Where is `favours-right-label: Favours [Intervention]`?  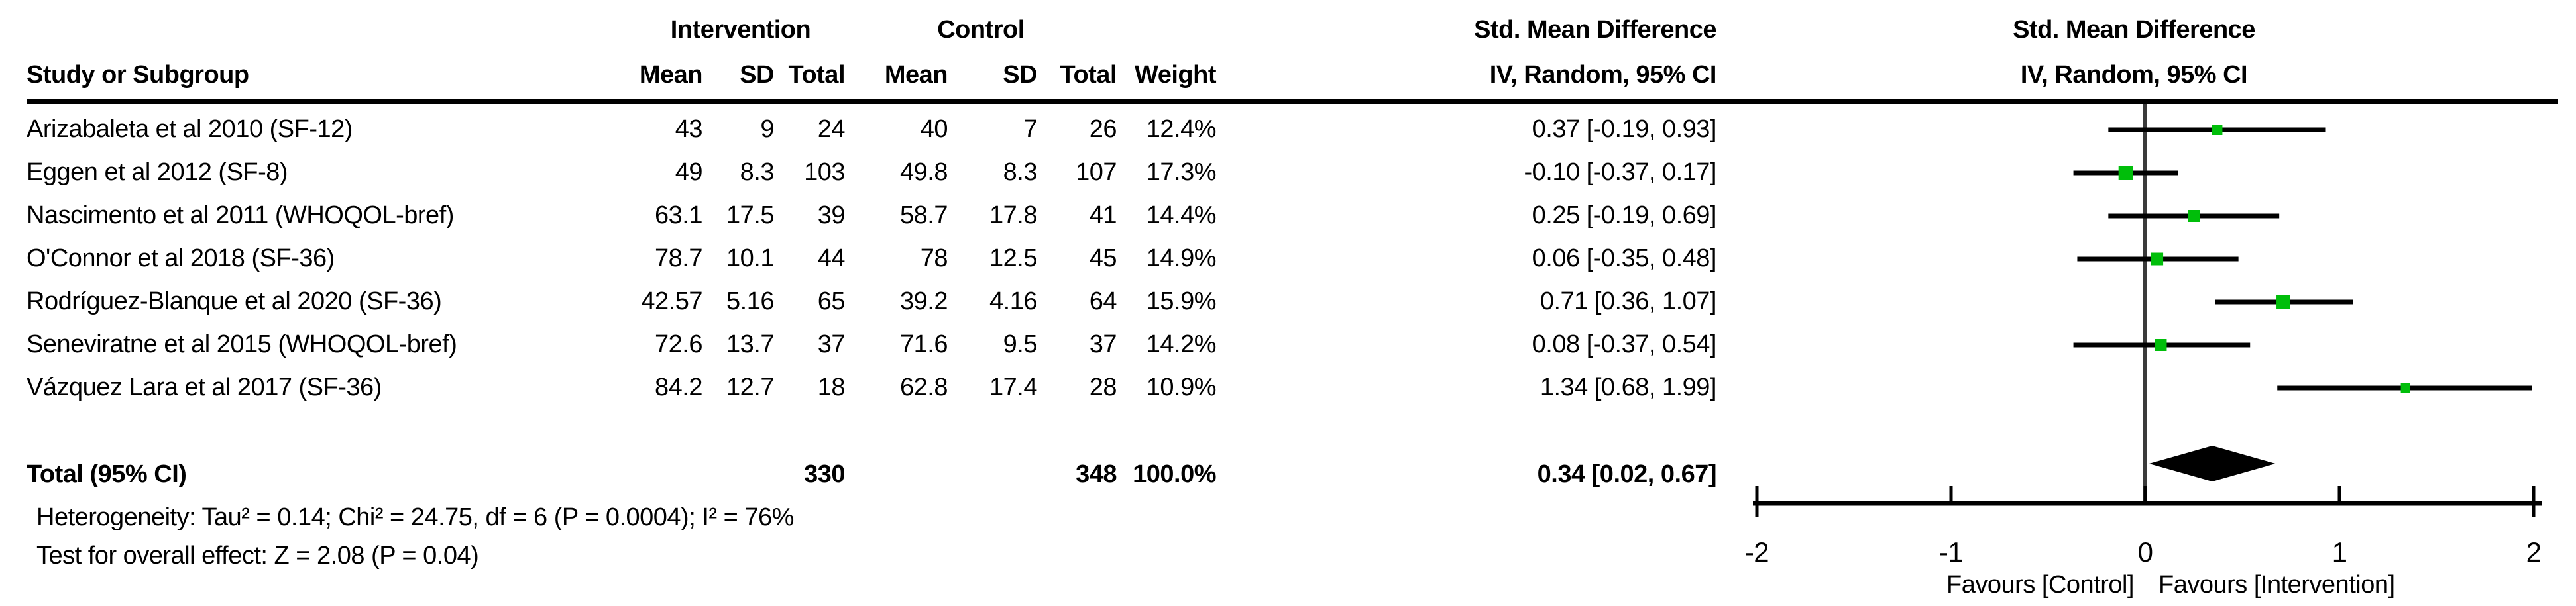
favours-right-label: Favours [Intervention] is located at coordinates (2276, 585).